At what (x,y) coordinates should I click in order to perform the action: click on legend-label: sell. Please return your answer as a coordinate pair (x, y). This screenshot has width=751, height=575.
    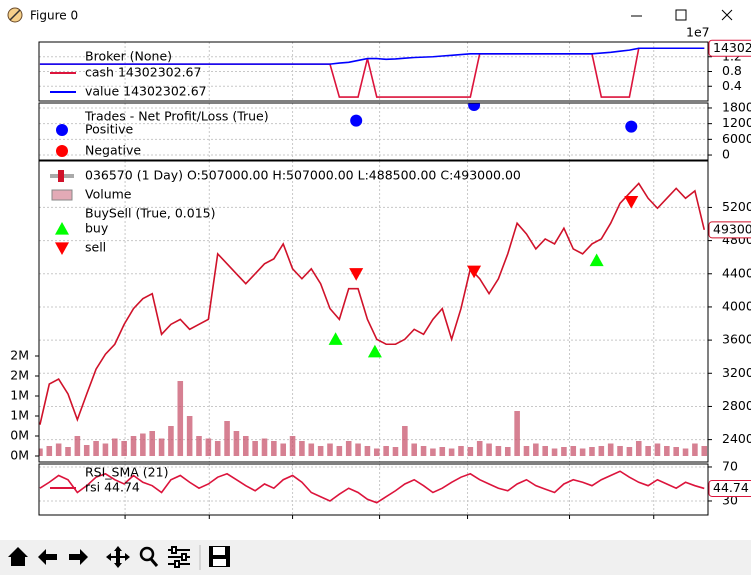
    Looking at the image, I should click on (95, 247).